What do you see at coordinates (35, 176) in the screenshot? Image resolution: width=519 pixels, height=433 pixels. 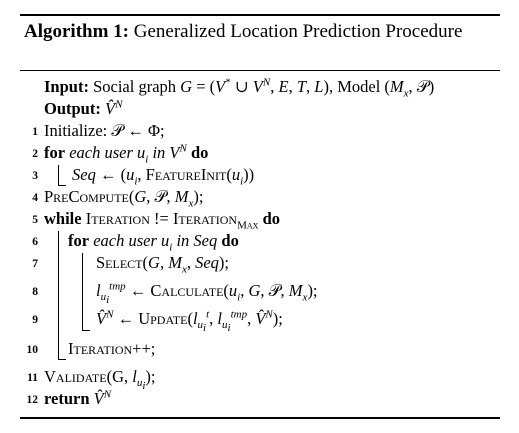 I see `line-number: 3` at bounding box center [35, 176].